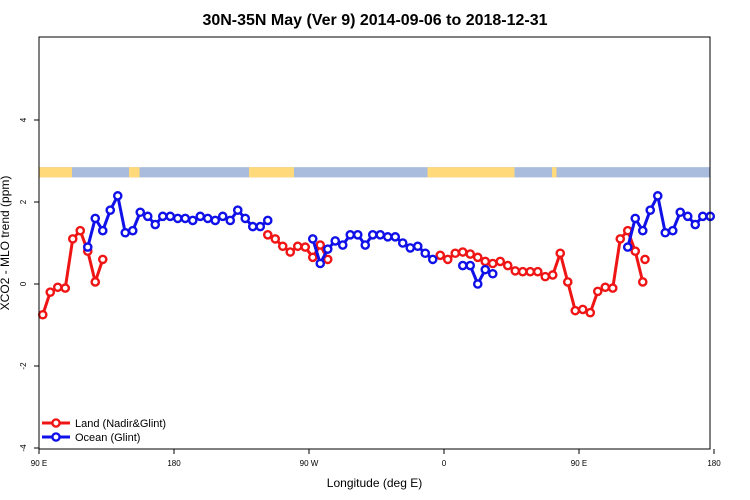 The width and height of the screenshot is (750, 500). I want to click on y-axis-title: XCO2 - MLO trend (ppm), so click(6, 243).